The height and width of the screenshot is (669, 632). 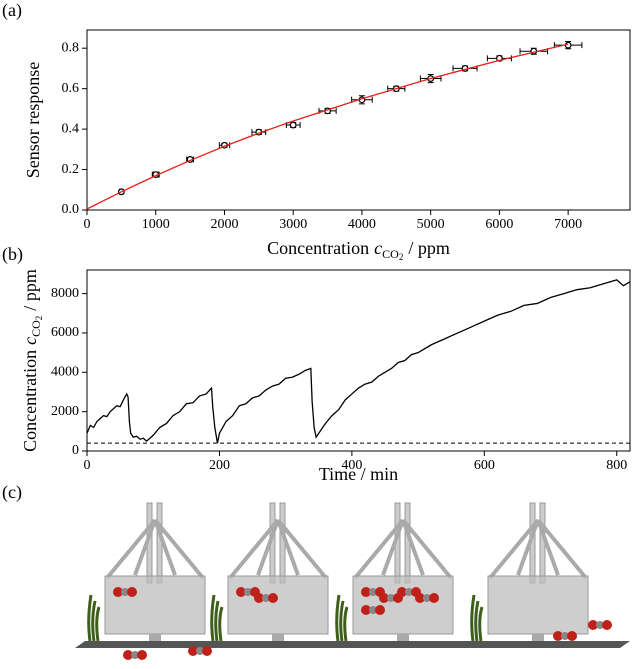 I want to click on ground, so click(x=352, y=644).